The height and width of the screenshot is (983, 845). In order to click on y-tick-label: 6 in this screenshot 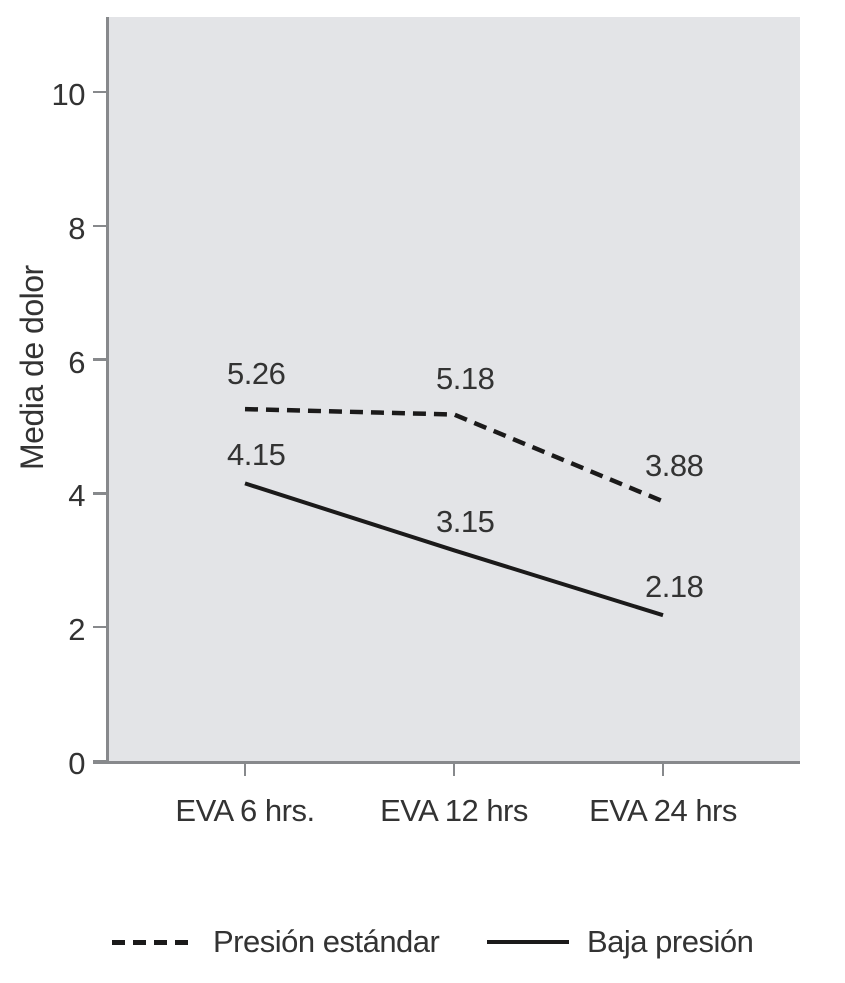, I will do `click(76, 362)`.